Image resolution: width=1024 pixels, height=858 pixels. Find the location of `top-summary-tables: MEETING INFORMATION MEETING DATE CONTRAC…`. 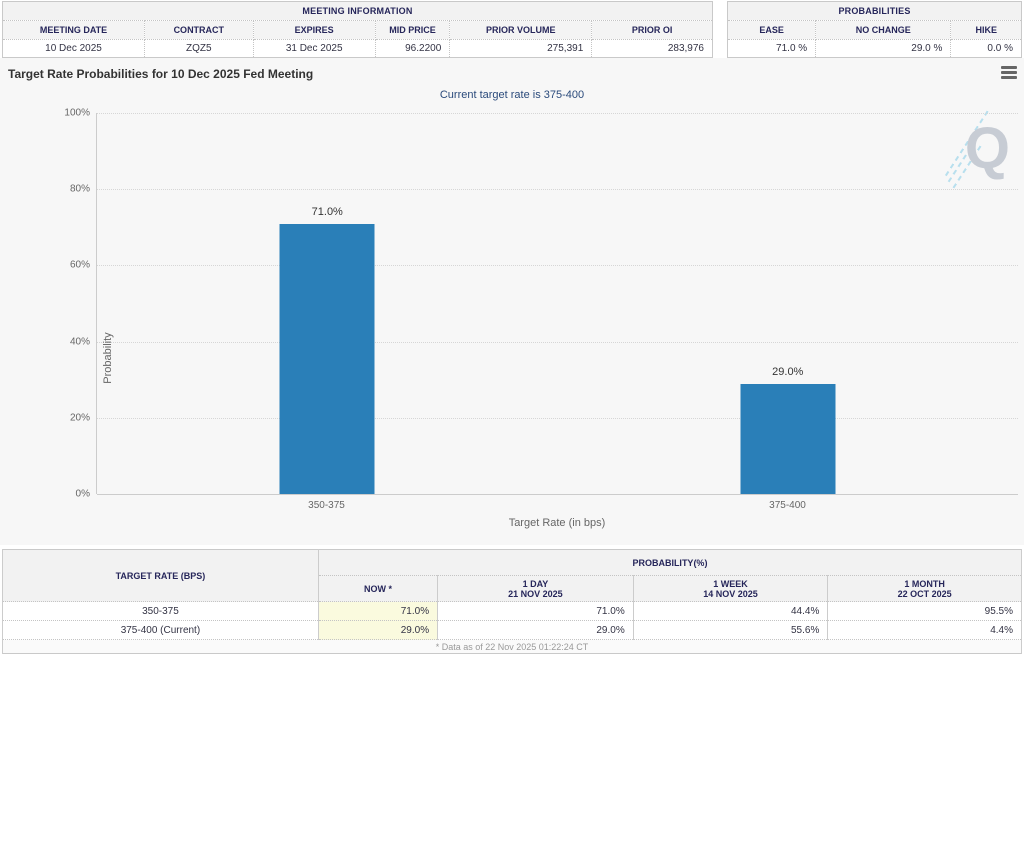

top-summary-tables: MEETING INFORMATION MEETING DATE CONTRAC… is located at coordinates (512, 29).